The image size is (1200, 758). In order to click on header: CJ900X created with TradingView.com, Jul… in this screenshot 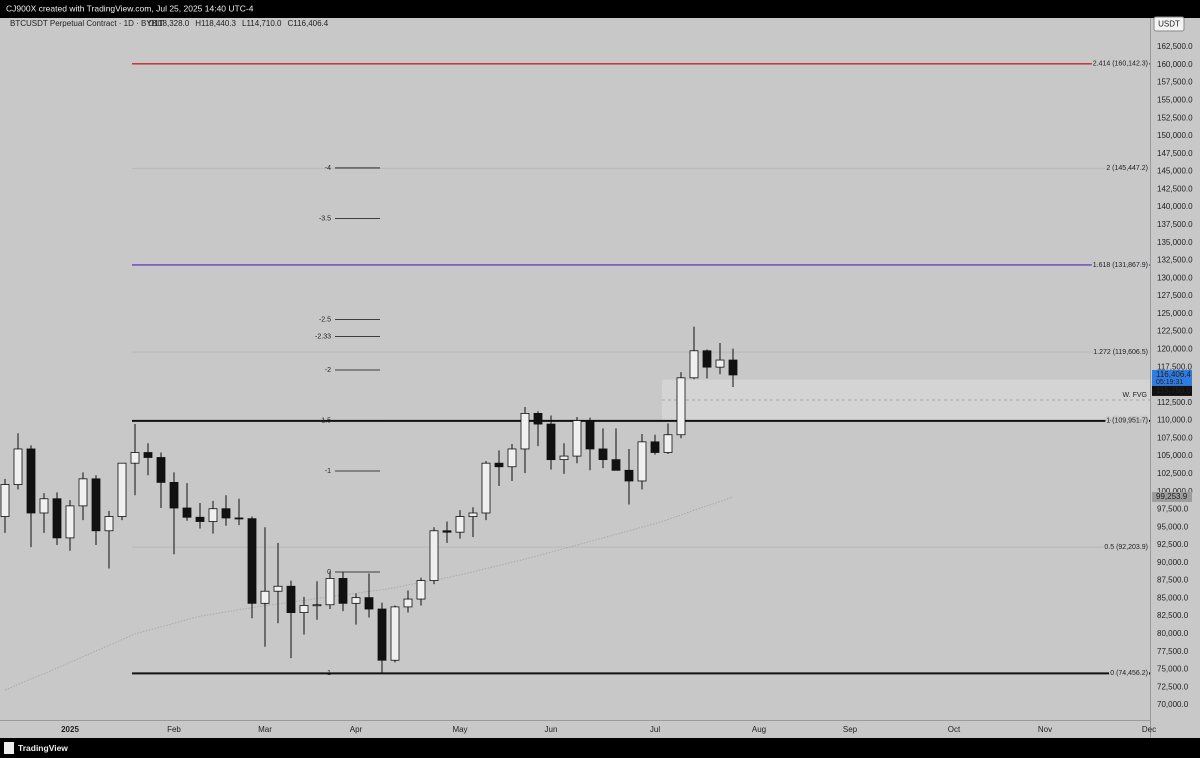, I will do `click(130, 8)`.